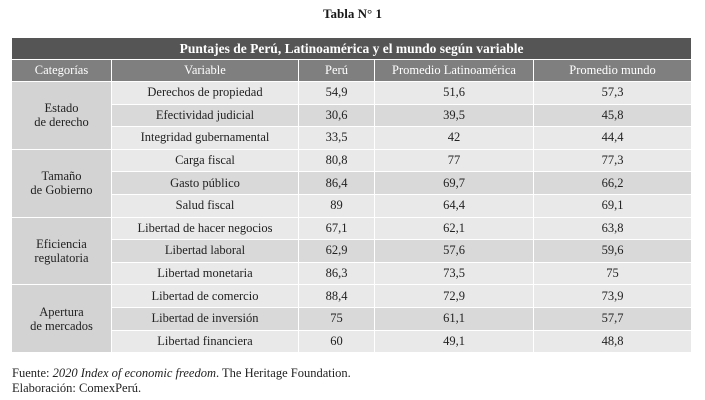 This screenshot has width=705, height=400. What do you see at coordinates (454, 116) in the screenshot?
I see `latam-cell: 39,5` at bounding box center [454, 116].